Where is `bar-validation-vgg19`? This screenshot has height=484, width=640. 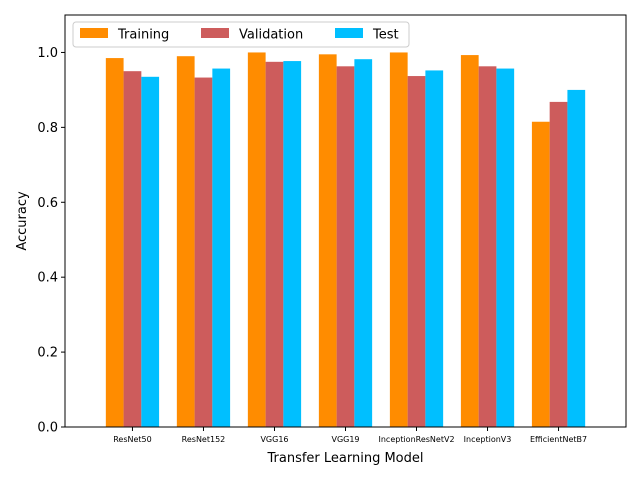
bar-validation-vgg19 is located at coordinates (345, 246).